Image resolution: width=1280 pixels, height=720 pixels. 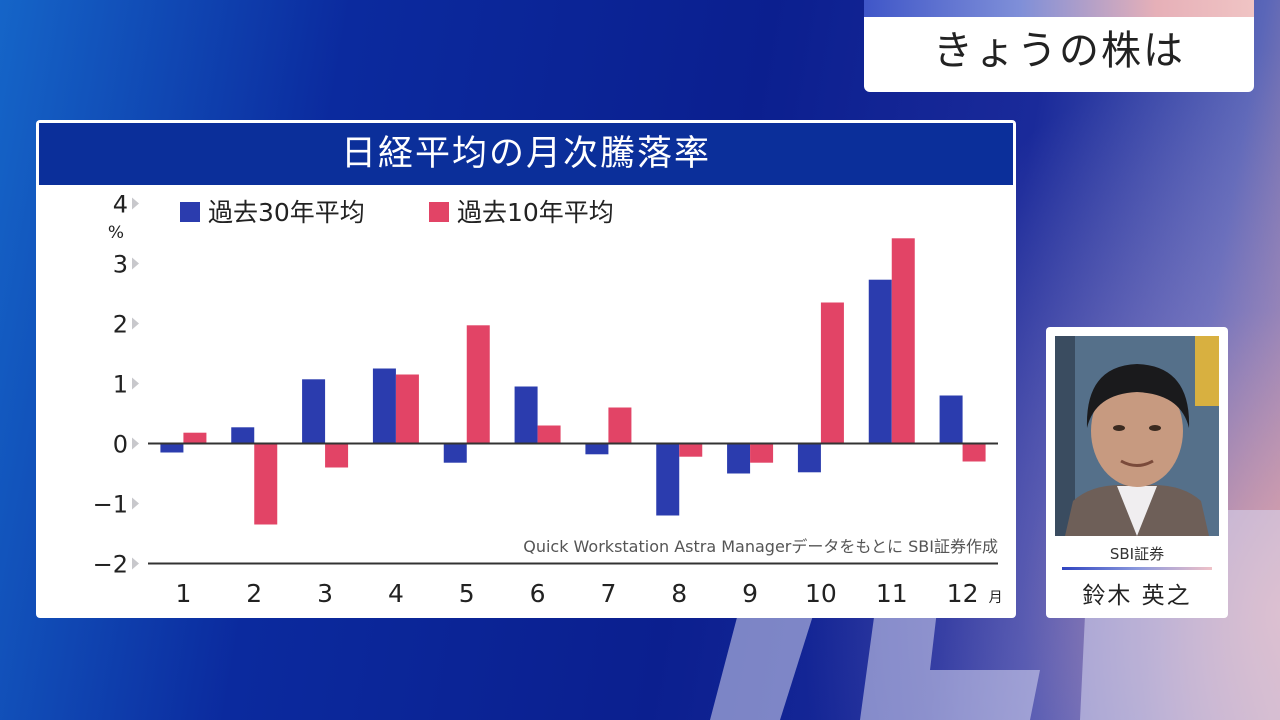 I want to click on x-tick-label: 9, so click(x=750, y=593).